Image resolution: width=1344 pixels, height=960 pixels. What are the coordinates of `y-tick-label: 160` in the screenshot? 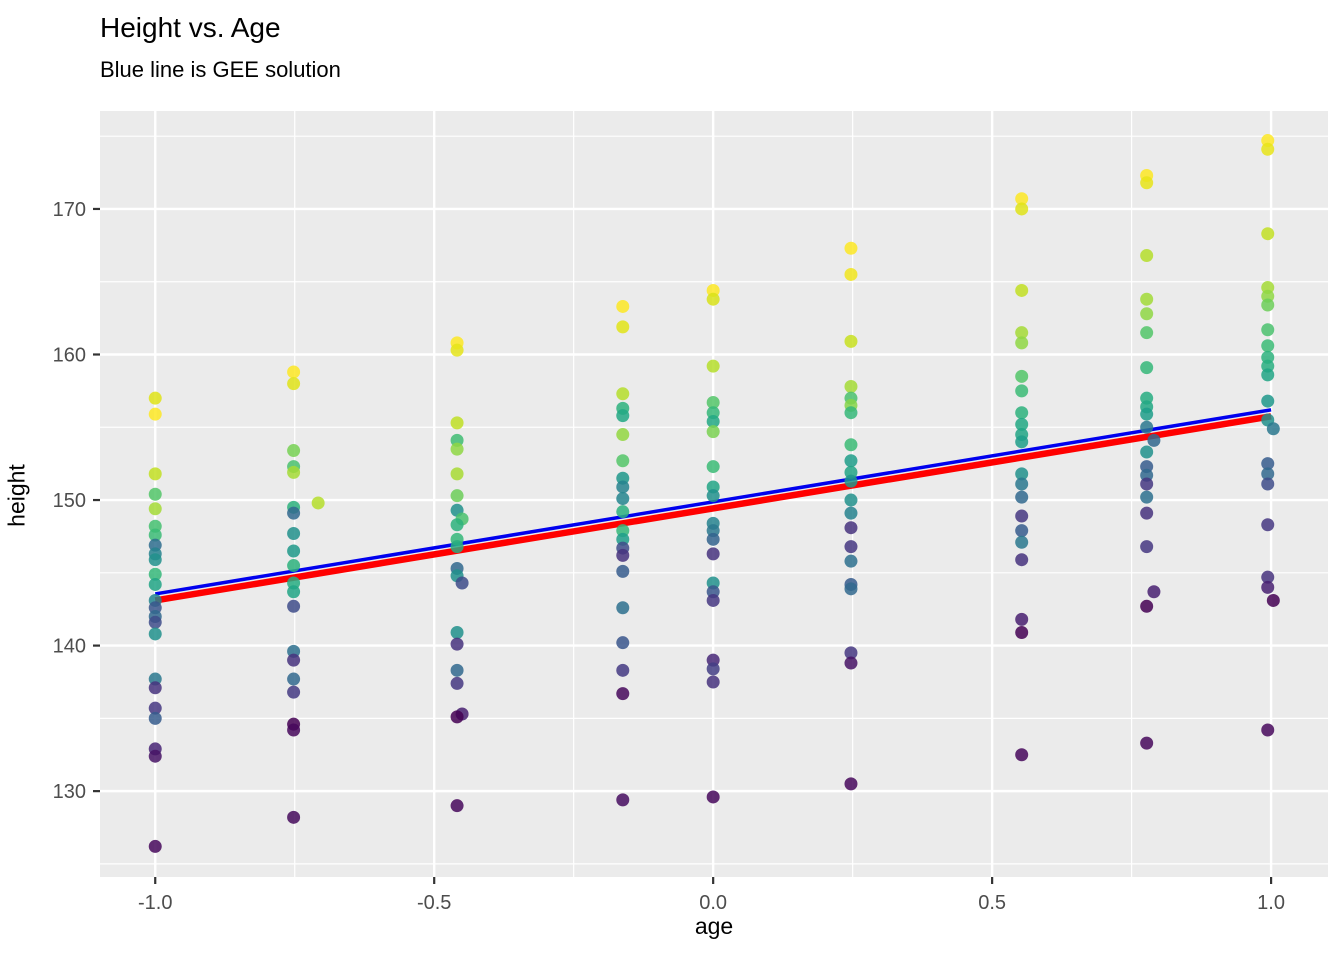 It's located at (69, 355).